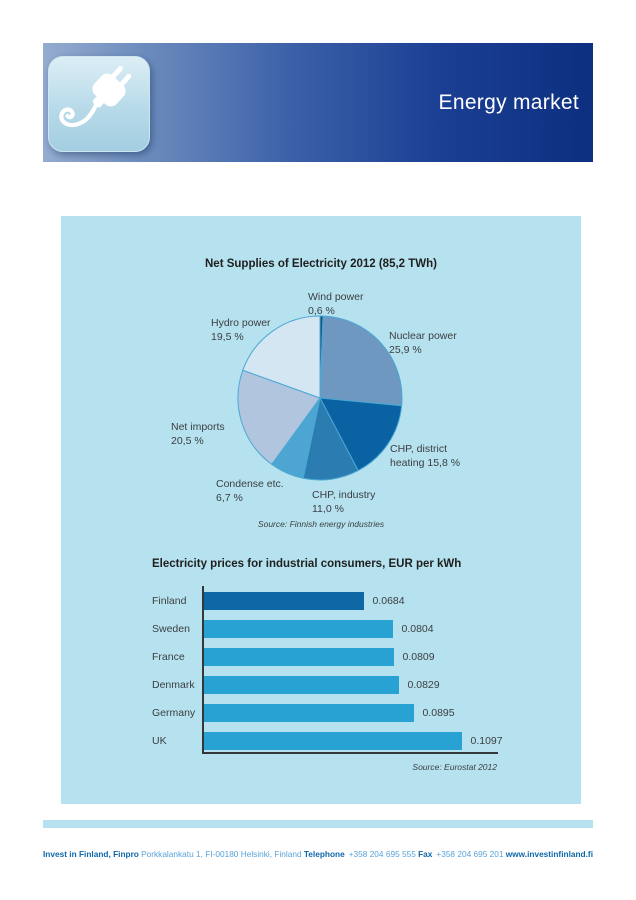  Describe the element at coordinates (279, 417) in the screenshot. I see `pie-slice-netimports` at that location.